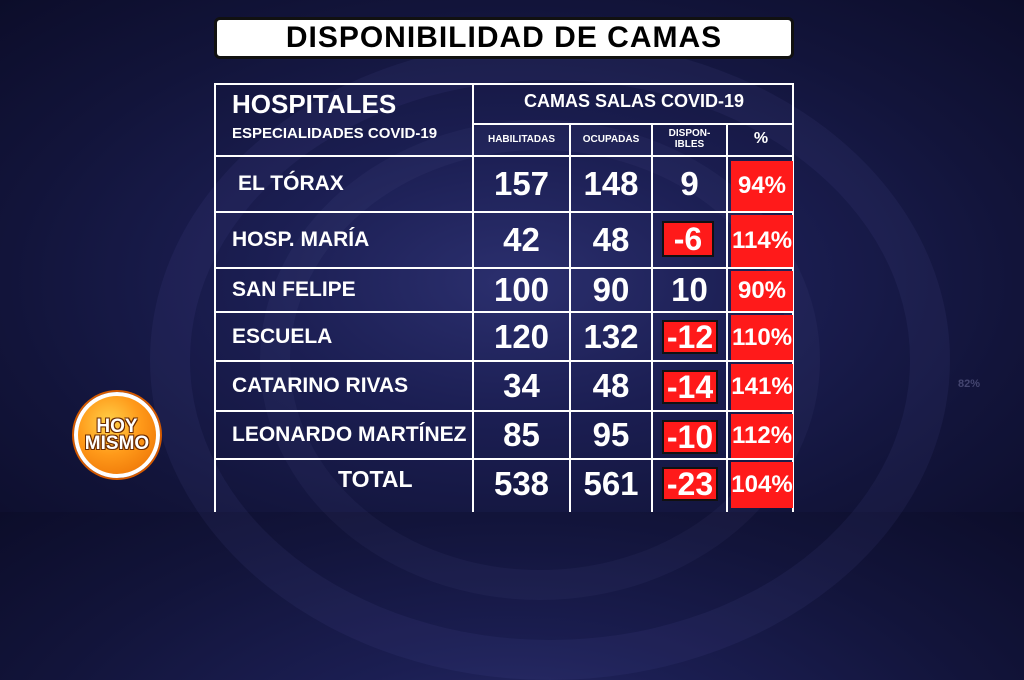 Image resolution: width=1024 pixels, height=680 pixels. What do you see at coordinates (689, 289) in the screenshot?
I see `disponibles-value: 10` at bounding box center [689, 289].